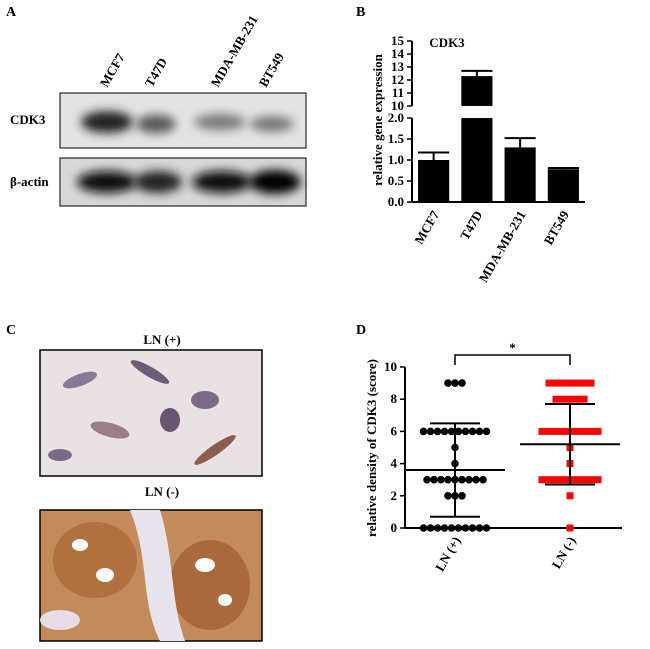 The width and height of the screenshot is (650, 649). I want to click on x-tick-label: LN (+), so click(448, 554).